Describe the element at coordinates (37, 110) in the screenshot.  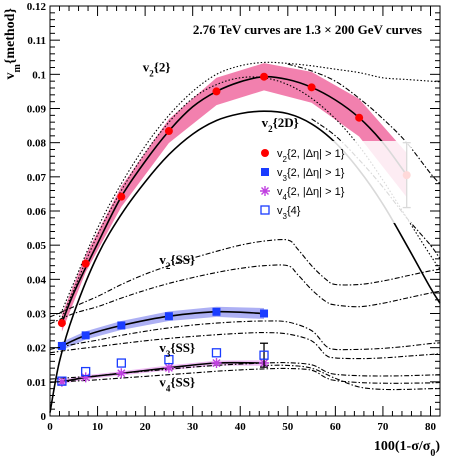
I see `y-tick-label: 0.09` at that location.